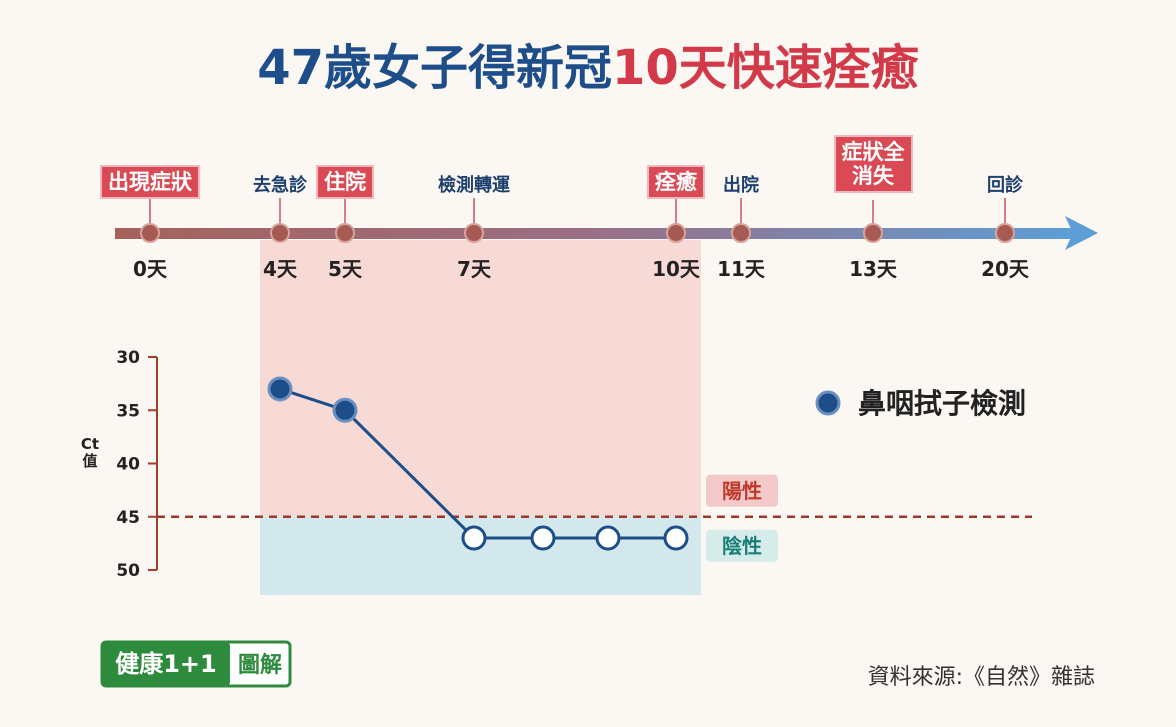 This screenshot has width=1176, height=727. I want to click on legend-label: 鼻咽拭子檢測, so click(942, 403).